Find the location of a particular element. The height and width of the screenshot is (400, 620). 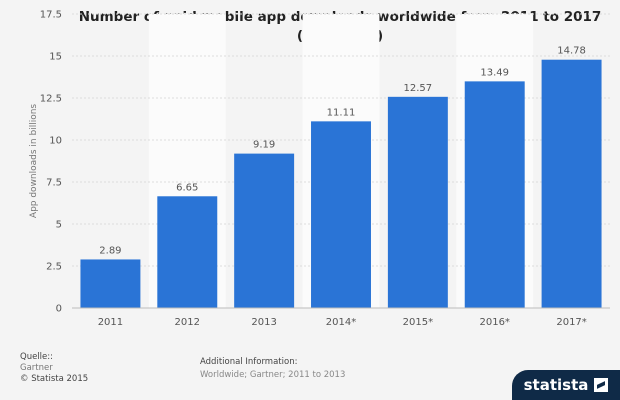

x-tick-label: 2017* is located at coordinates (571, 322).